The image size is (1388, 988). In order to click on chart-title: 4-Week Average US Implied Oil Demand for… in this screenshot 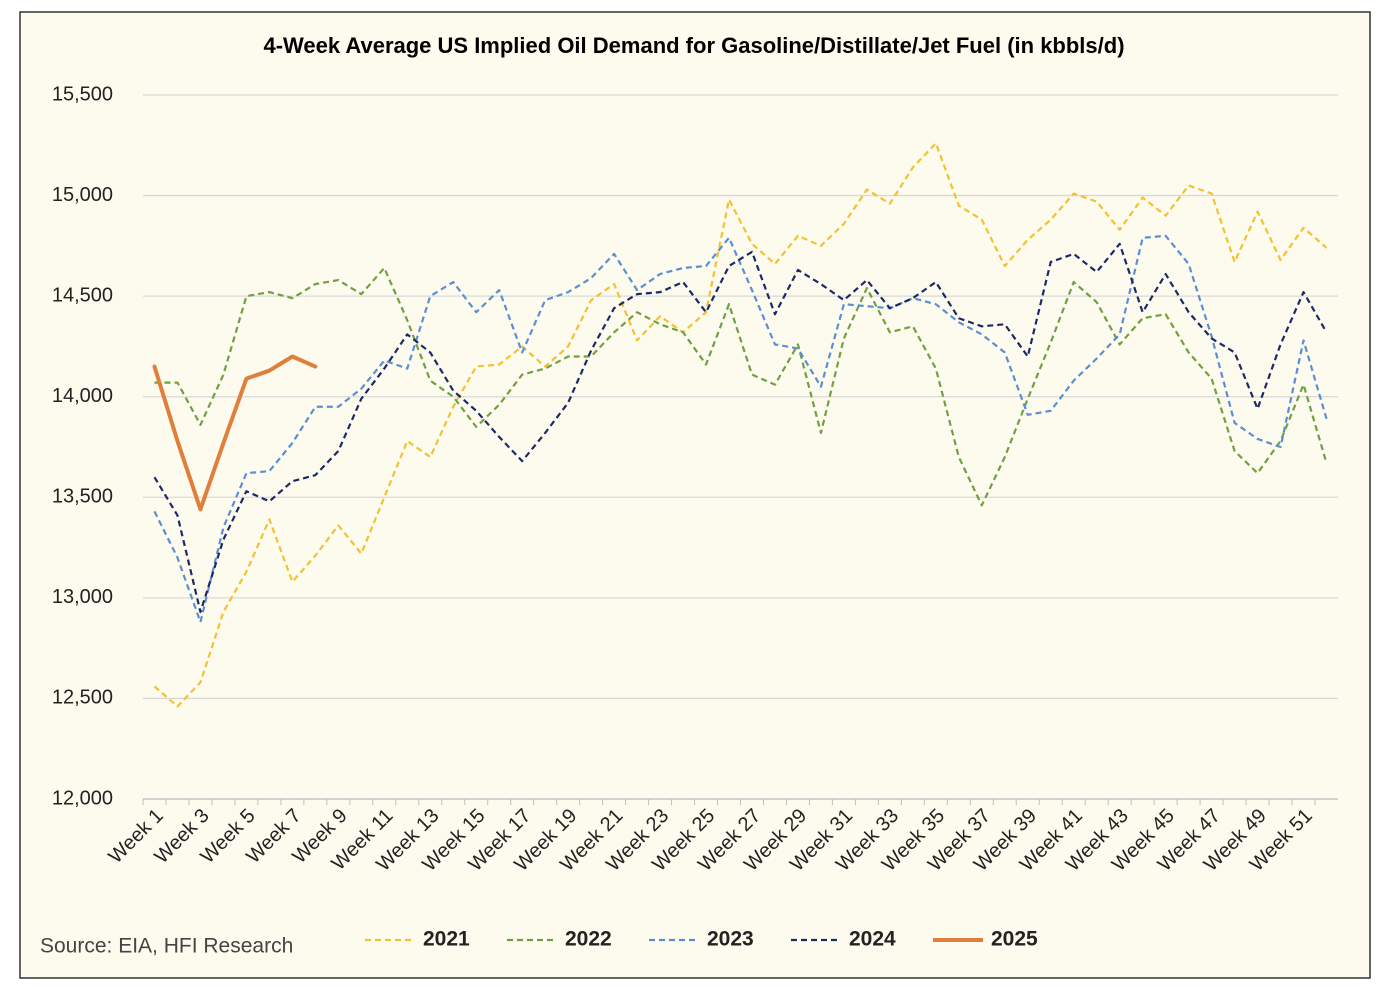, I will do `click(693, 45)`.